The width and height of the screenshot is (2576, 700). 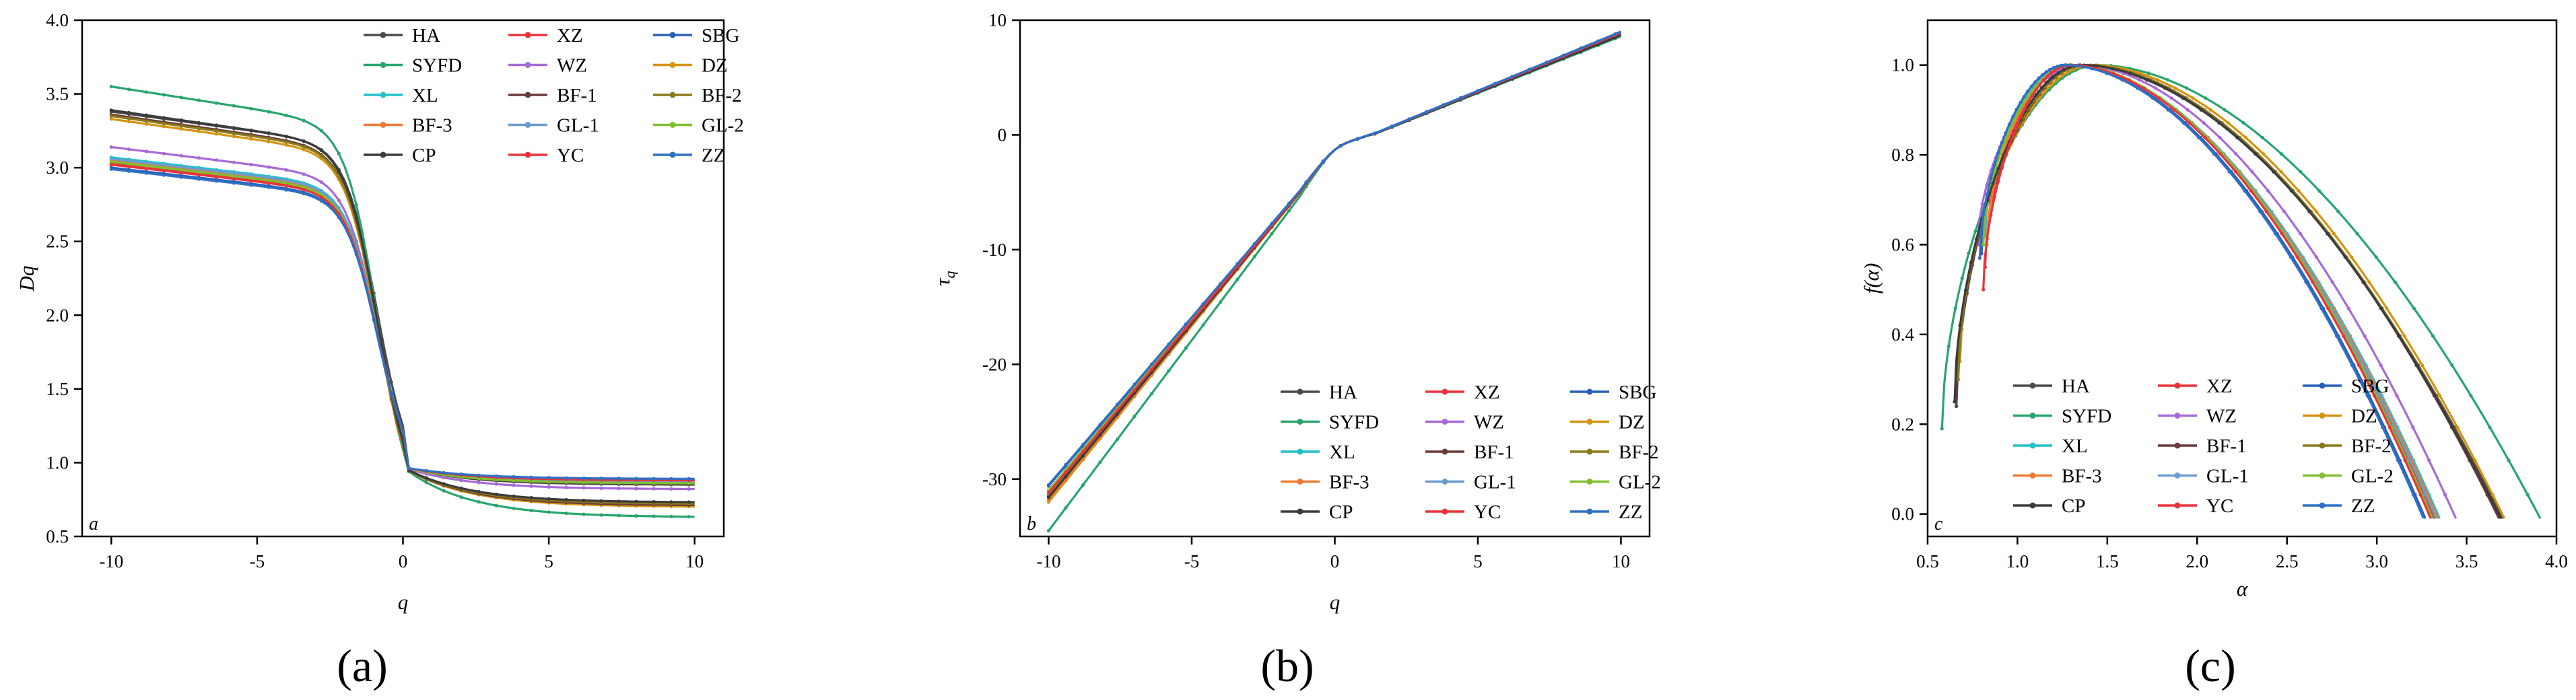 I want to click on legend-marker-syfd, so click(x=1300, y=422).